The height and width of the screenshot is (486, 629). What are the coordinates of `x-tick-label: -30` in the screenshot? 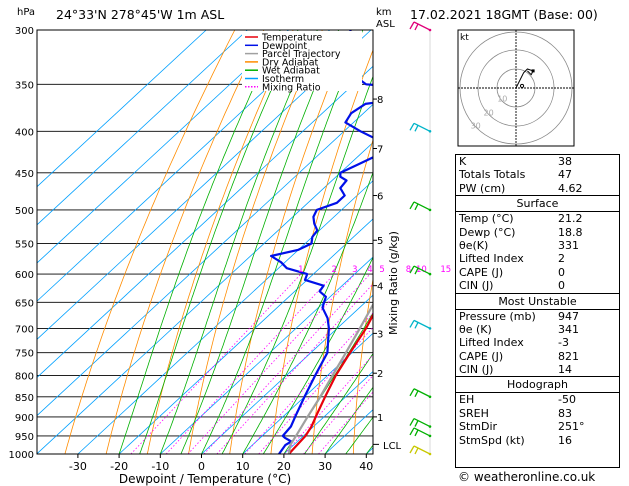 It's located at (78, 466).